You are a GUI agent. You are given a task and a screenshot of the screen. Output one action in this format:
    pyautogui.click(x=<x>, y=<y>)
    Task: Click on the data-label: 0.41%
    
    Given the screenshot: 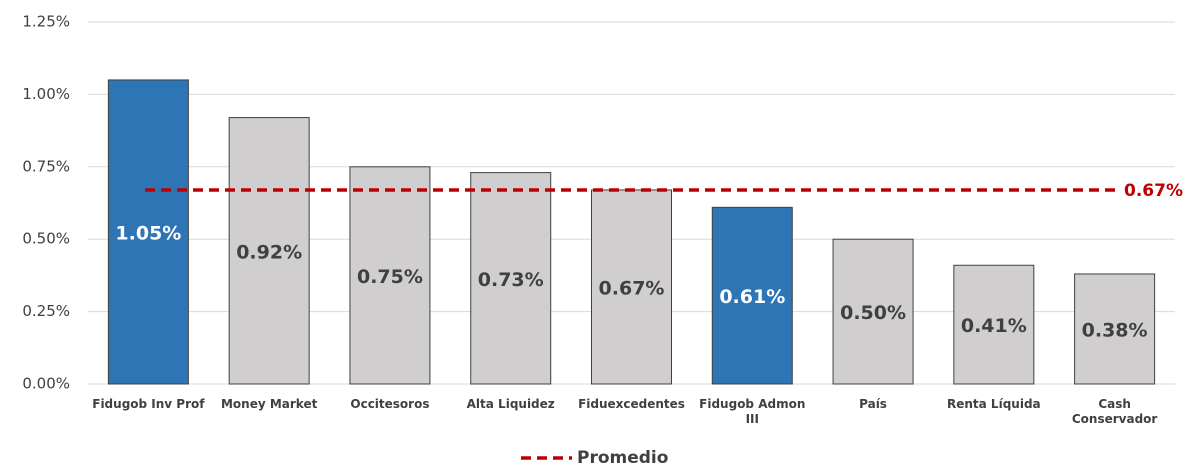 What is the action you would take?
    pyautogui.click(x=994, y=326)
    